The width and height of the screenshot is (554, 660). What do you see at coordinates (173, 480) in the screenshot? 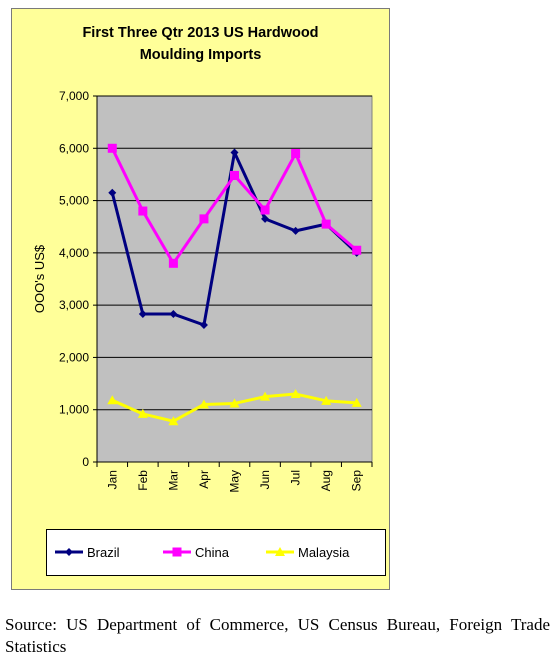
I see `x-tick-label: Mar` at bounding box center [173, 480].